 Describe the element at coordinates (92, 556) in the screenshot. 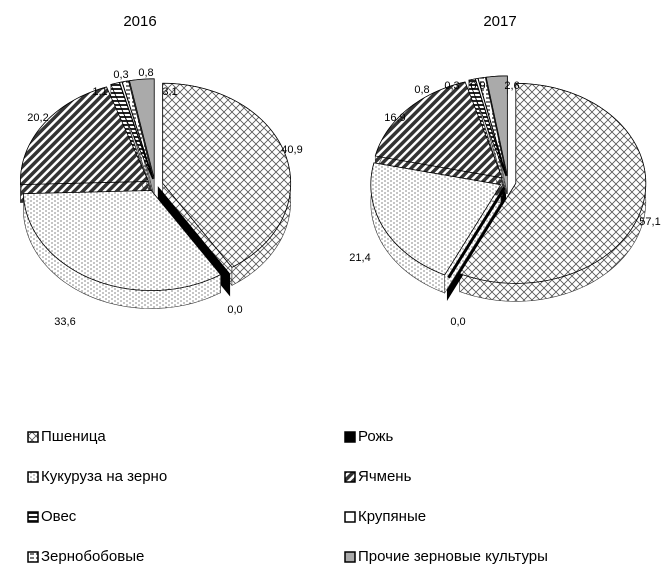

I see `legend-label: Зернобобовые` at that location.